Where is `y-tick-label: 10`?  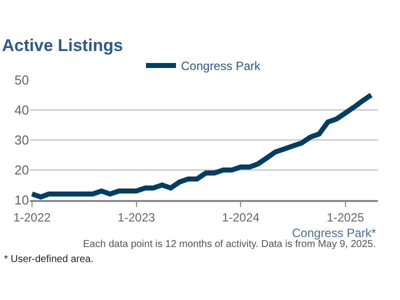 y-tick-label: 10 is located at coordinates (21, 200).